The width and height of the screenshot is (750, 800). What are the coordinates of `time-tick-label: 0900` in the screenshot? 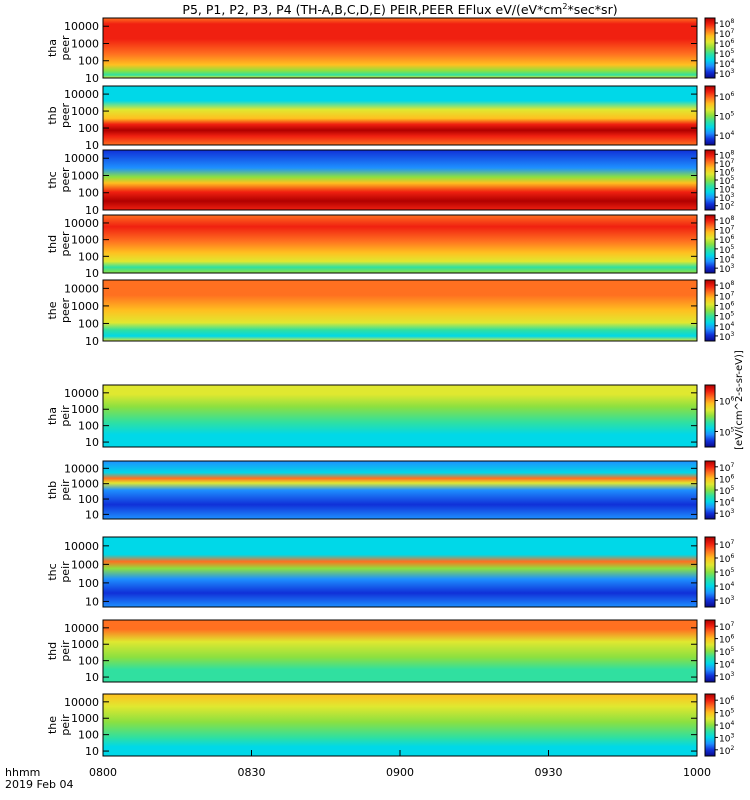 It's located at (400, 772).